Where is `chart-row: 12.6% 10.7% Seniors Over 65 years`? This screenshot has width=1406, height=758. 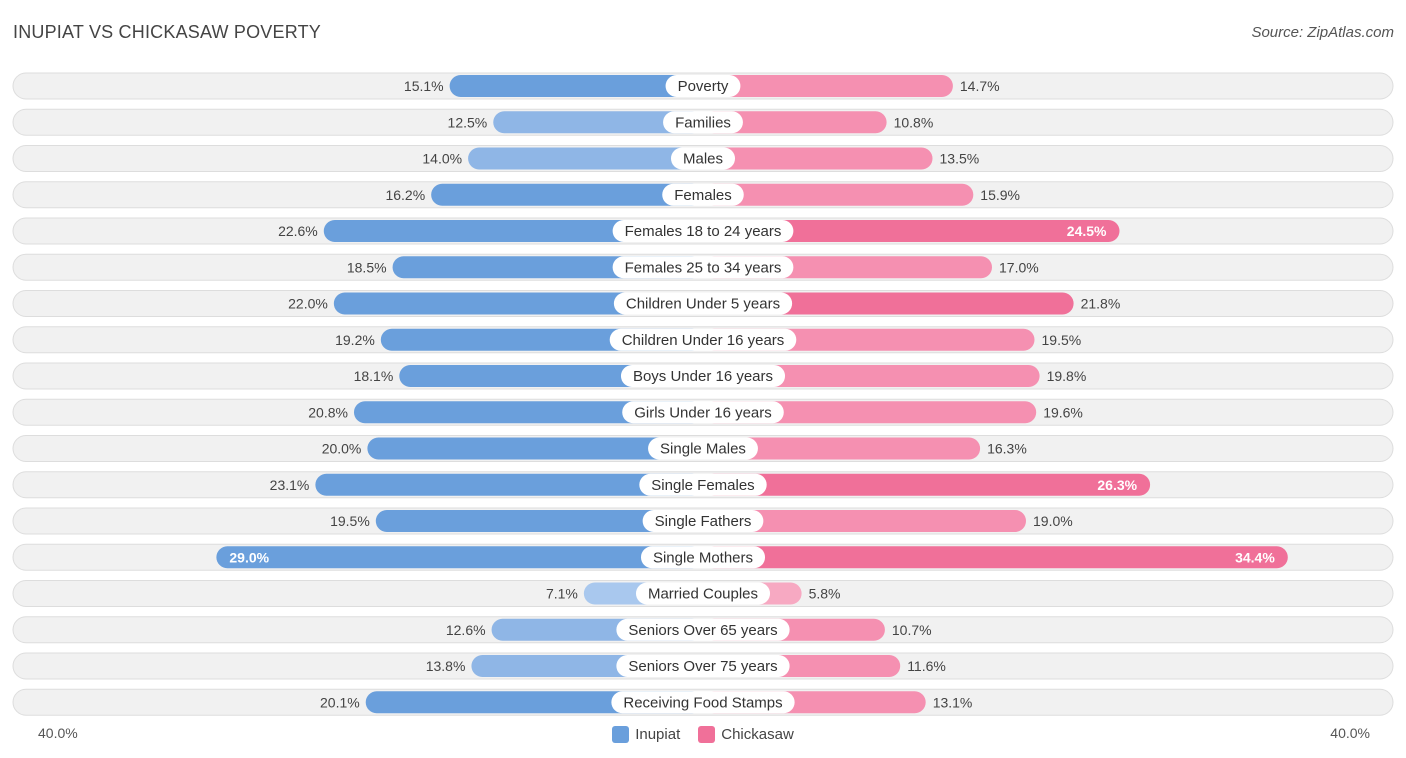
chart-row: 12.6% 10.7% Seniors Over 65 years is located at coordinates (703, 630).